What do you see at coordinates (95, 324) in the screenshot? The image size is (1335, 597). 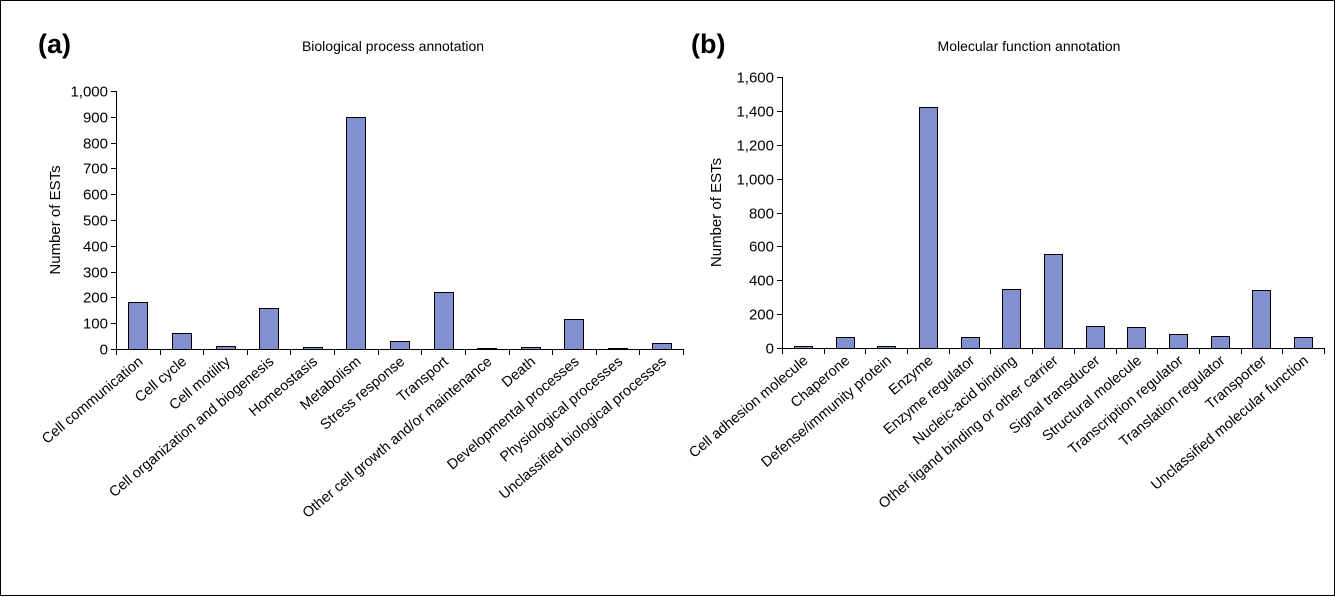 I see `y-tick-label: 100` at bounding box center [95, 324].